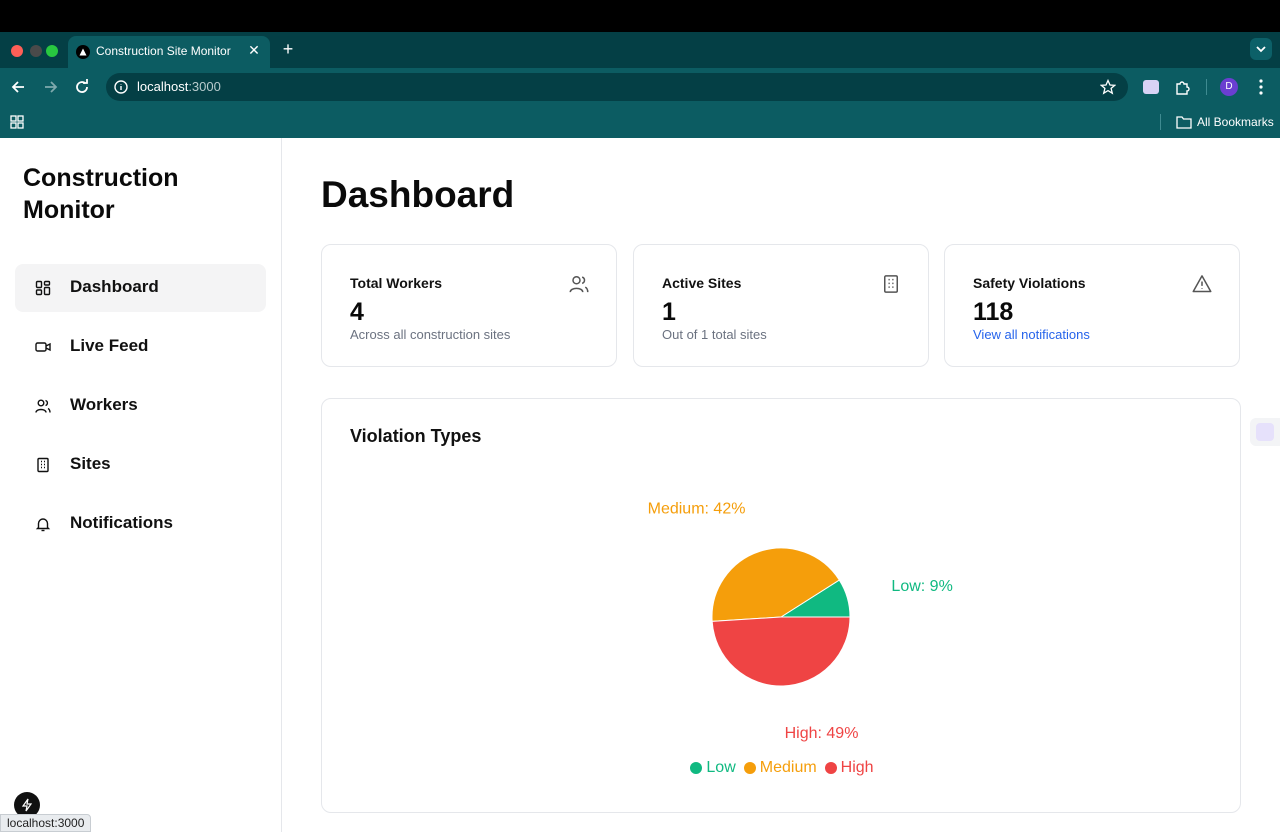 The image size is (1280, 832). What do you see at coordinates (396, 283) in the screenshot?
I see `card-title: Total Workers` at bounding box center [396, 283].